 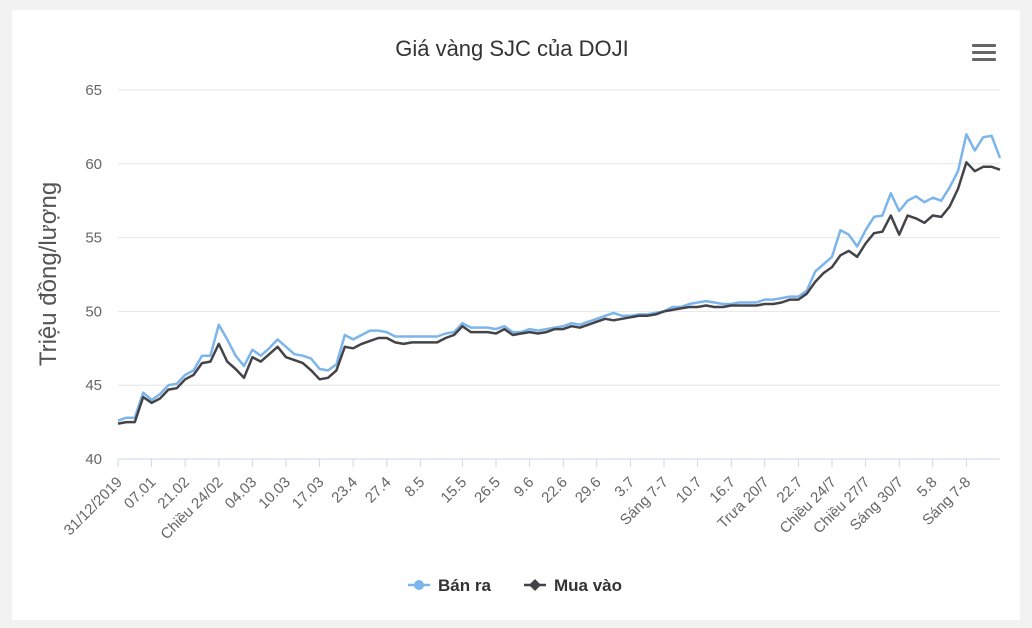 What do you see at coordinates (93, 311) in the screenshot?
I see `y-tick-label: 50` at bounding box center [93, 311].